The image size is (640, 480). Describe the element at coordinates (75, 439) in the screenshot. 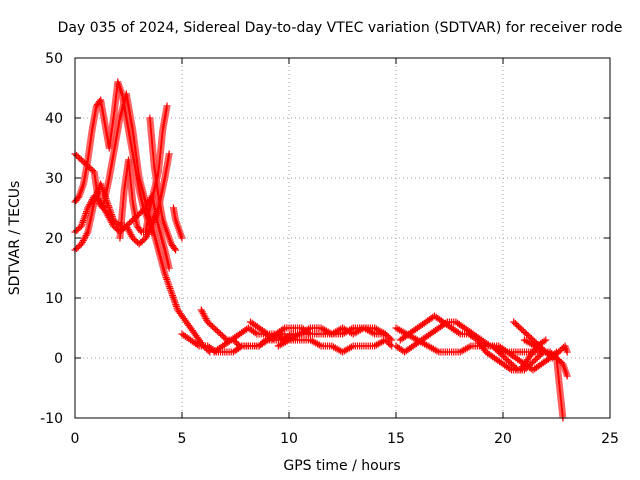

I see `x-tick-label: 0` at that location.